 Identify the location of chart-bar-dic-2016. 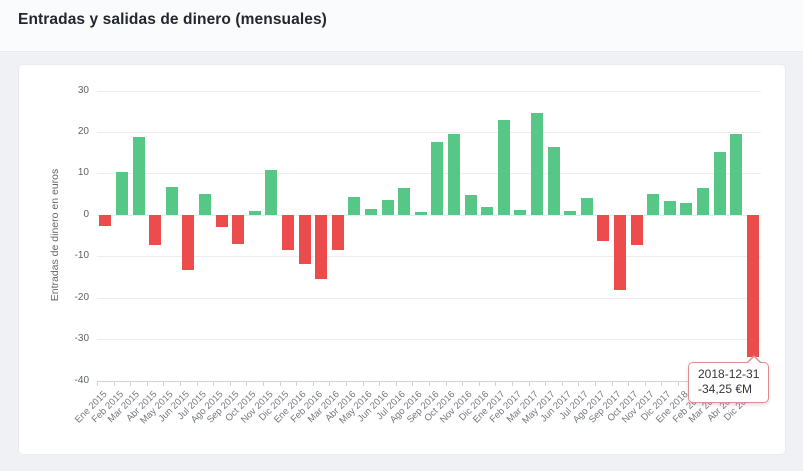
(487, 210).